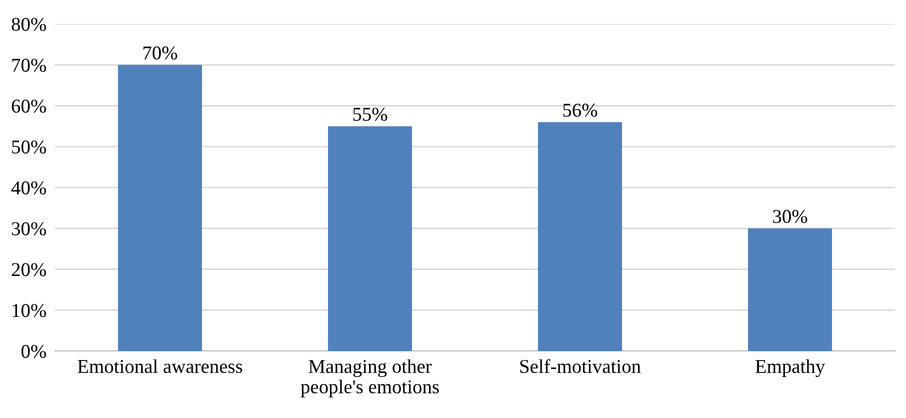 The image size is (906, 418). What do you see at coordinates (580, 110) in the screenshot?
I see `data-label: 56%` at bounding box center [580, 110].